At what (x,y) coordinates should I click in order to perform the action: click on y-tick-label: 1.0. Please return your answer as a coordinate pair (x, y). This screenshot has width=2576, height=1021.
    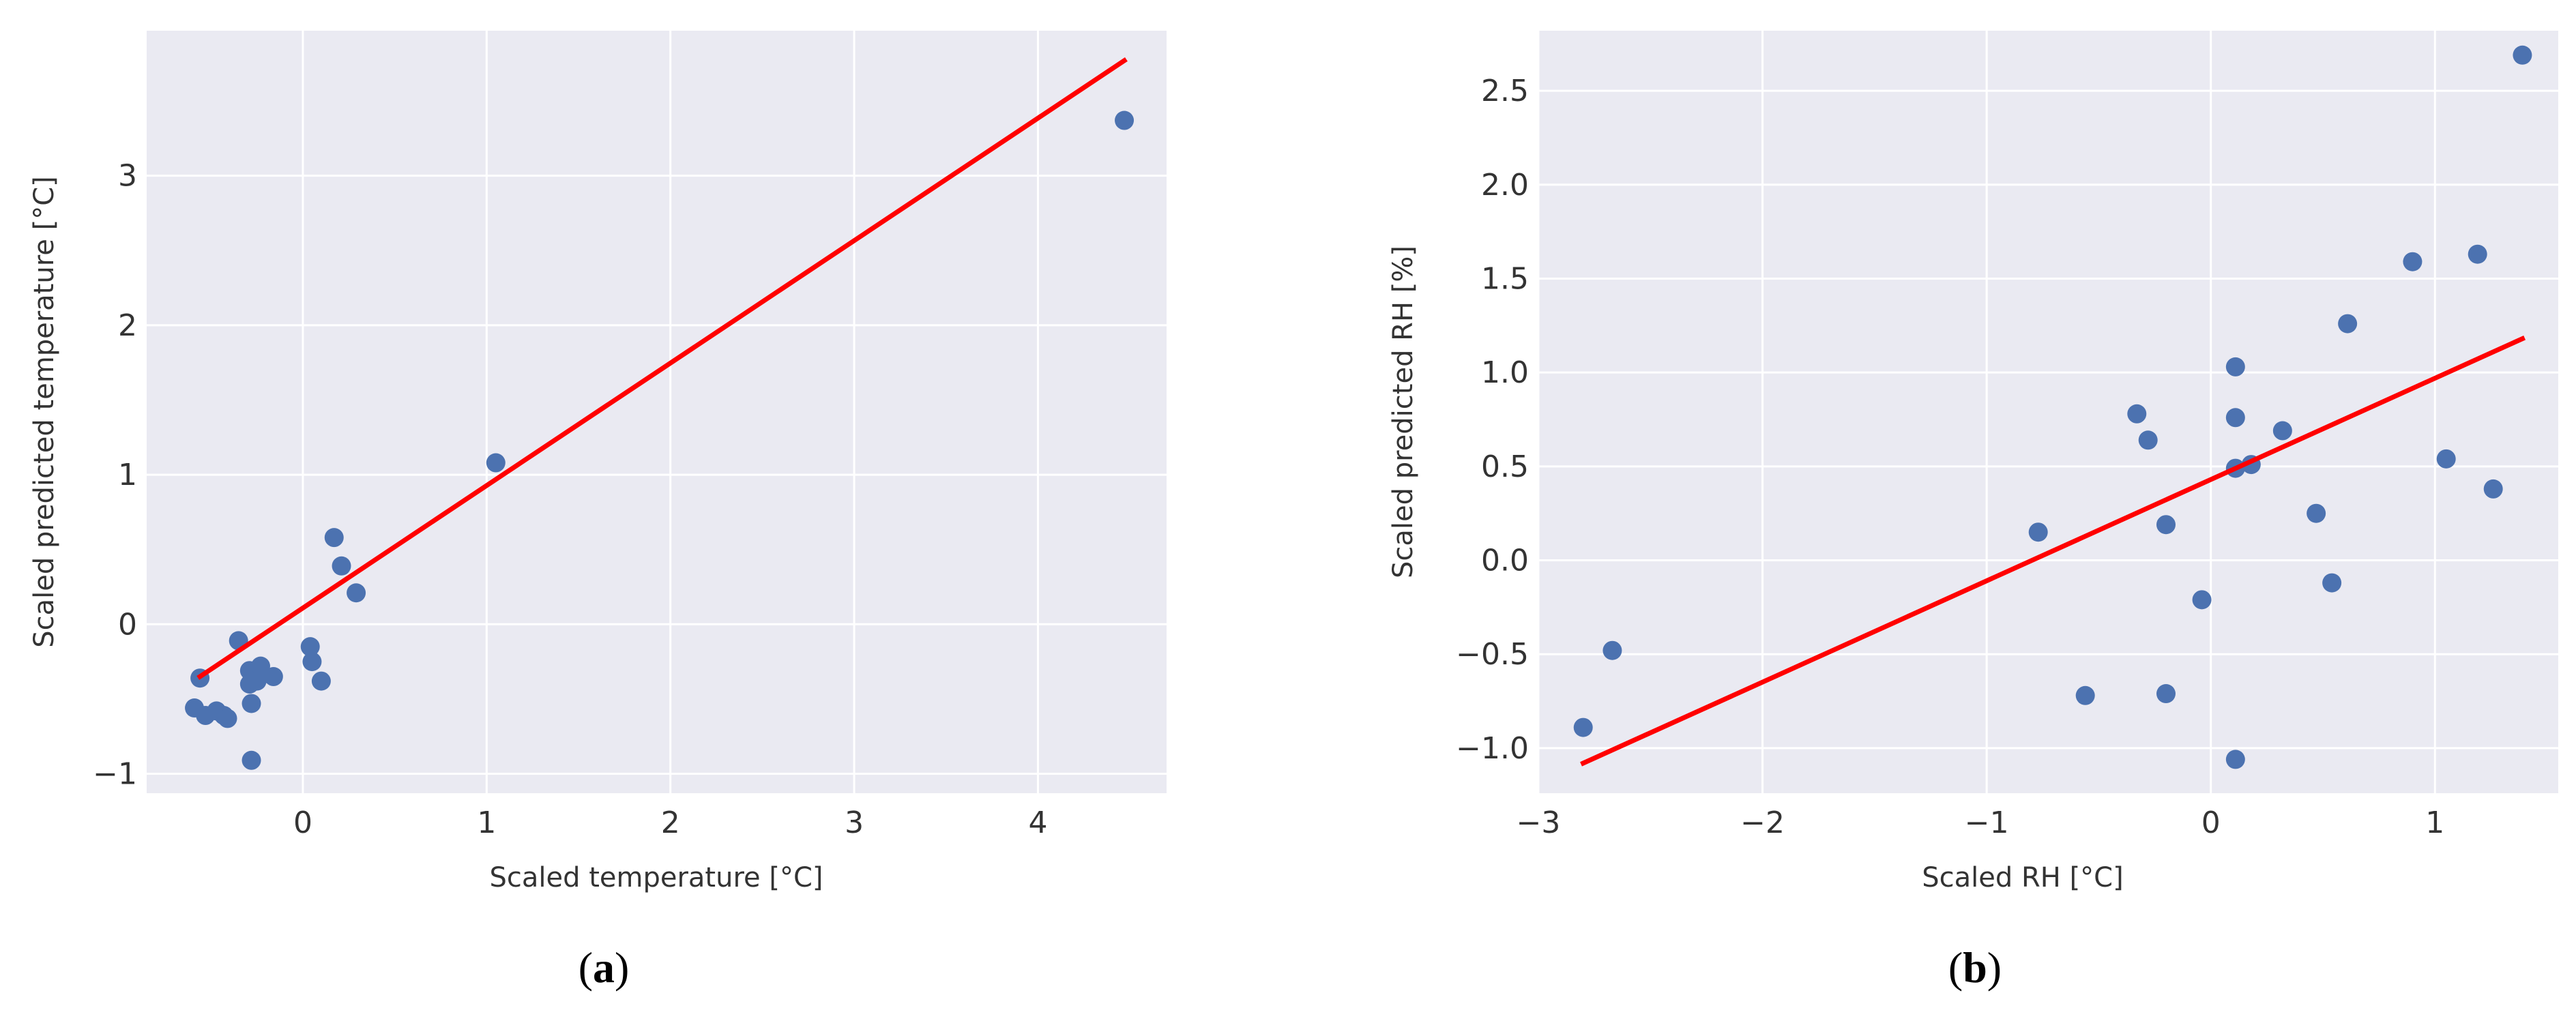
    Looking at the image, I should click on (1505, 373).